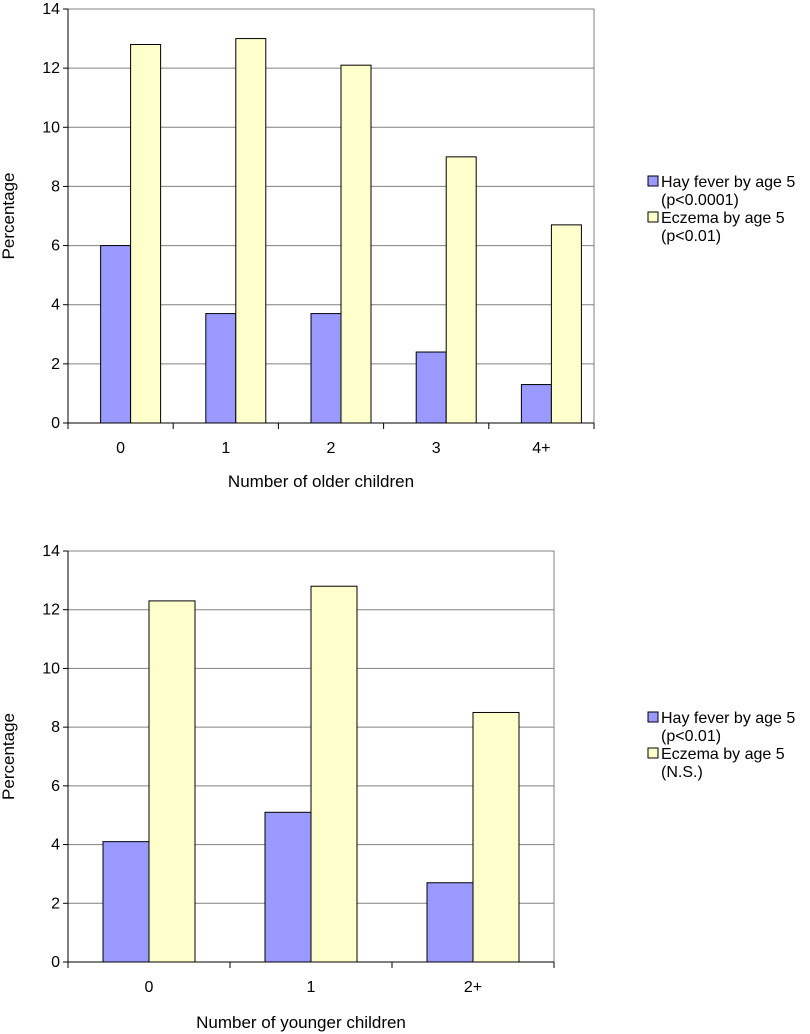 The height and width of the screenshot is (1034, 810). Describe the element at coordinates (321, 481) in the screenshot. I see `x-axis-title: Number of older children` at that location.